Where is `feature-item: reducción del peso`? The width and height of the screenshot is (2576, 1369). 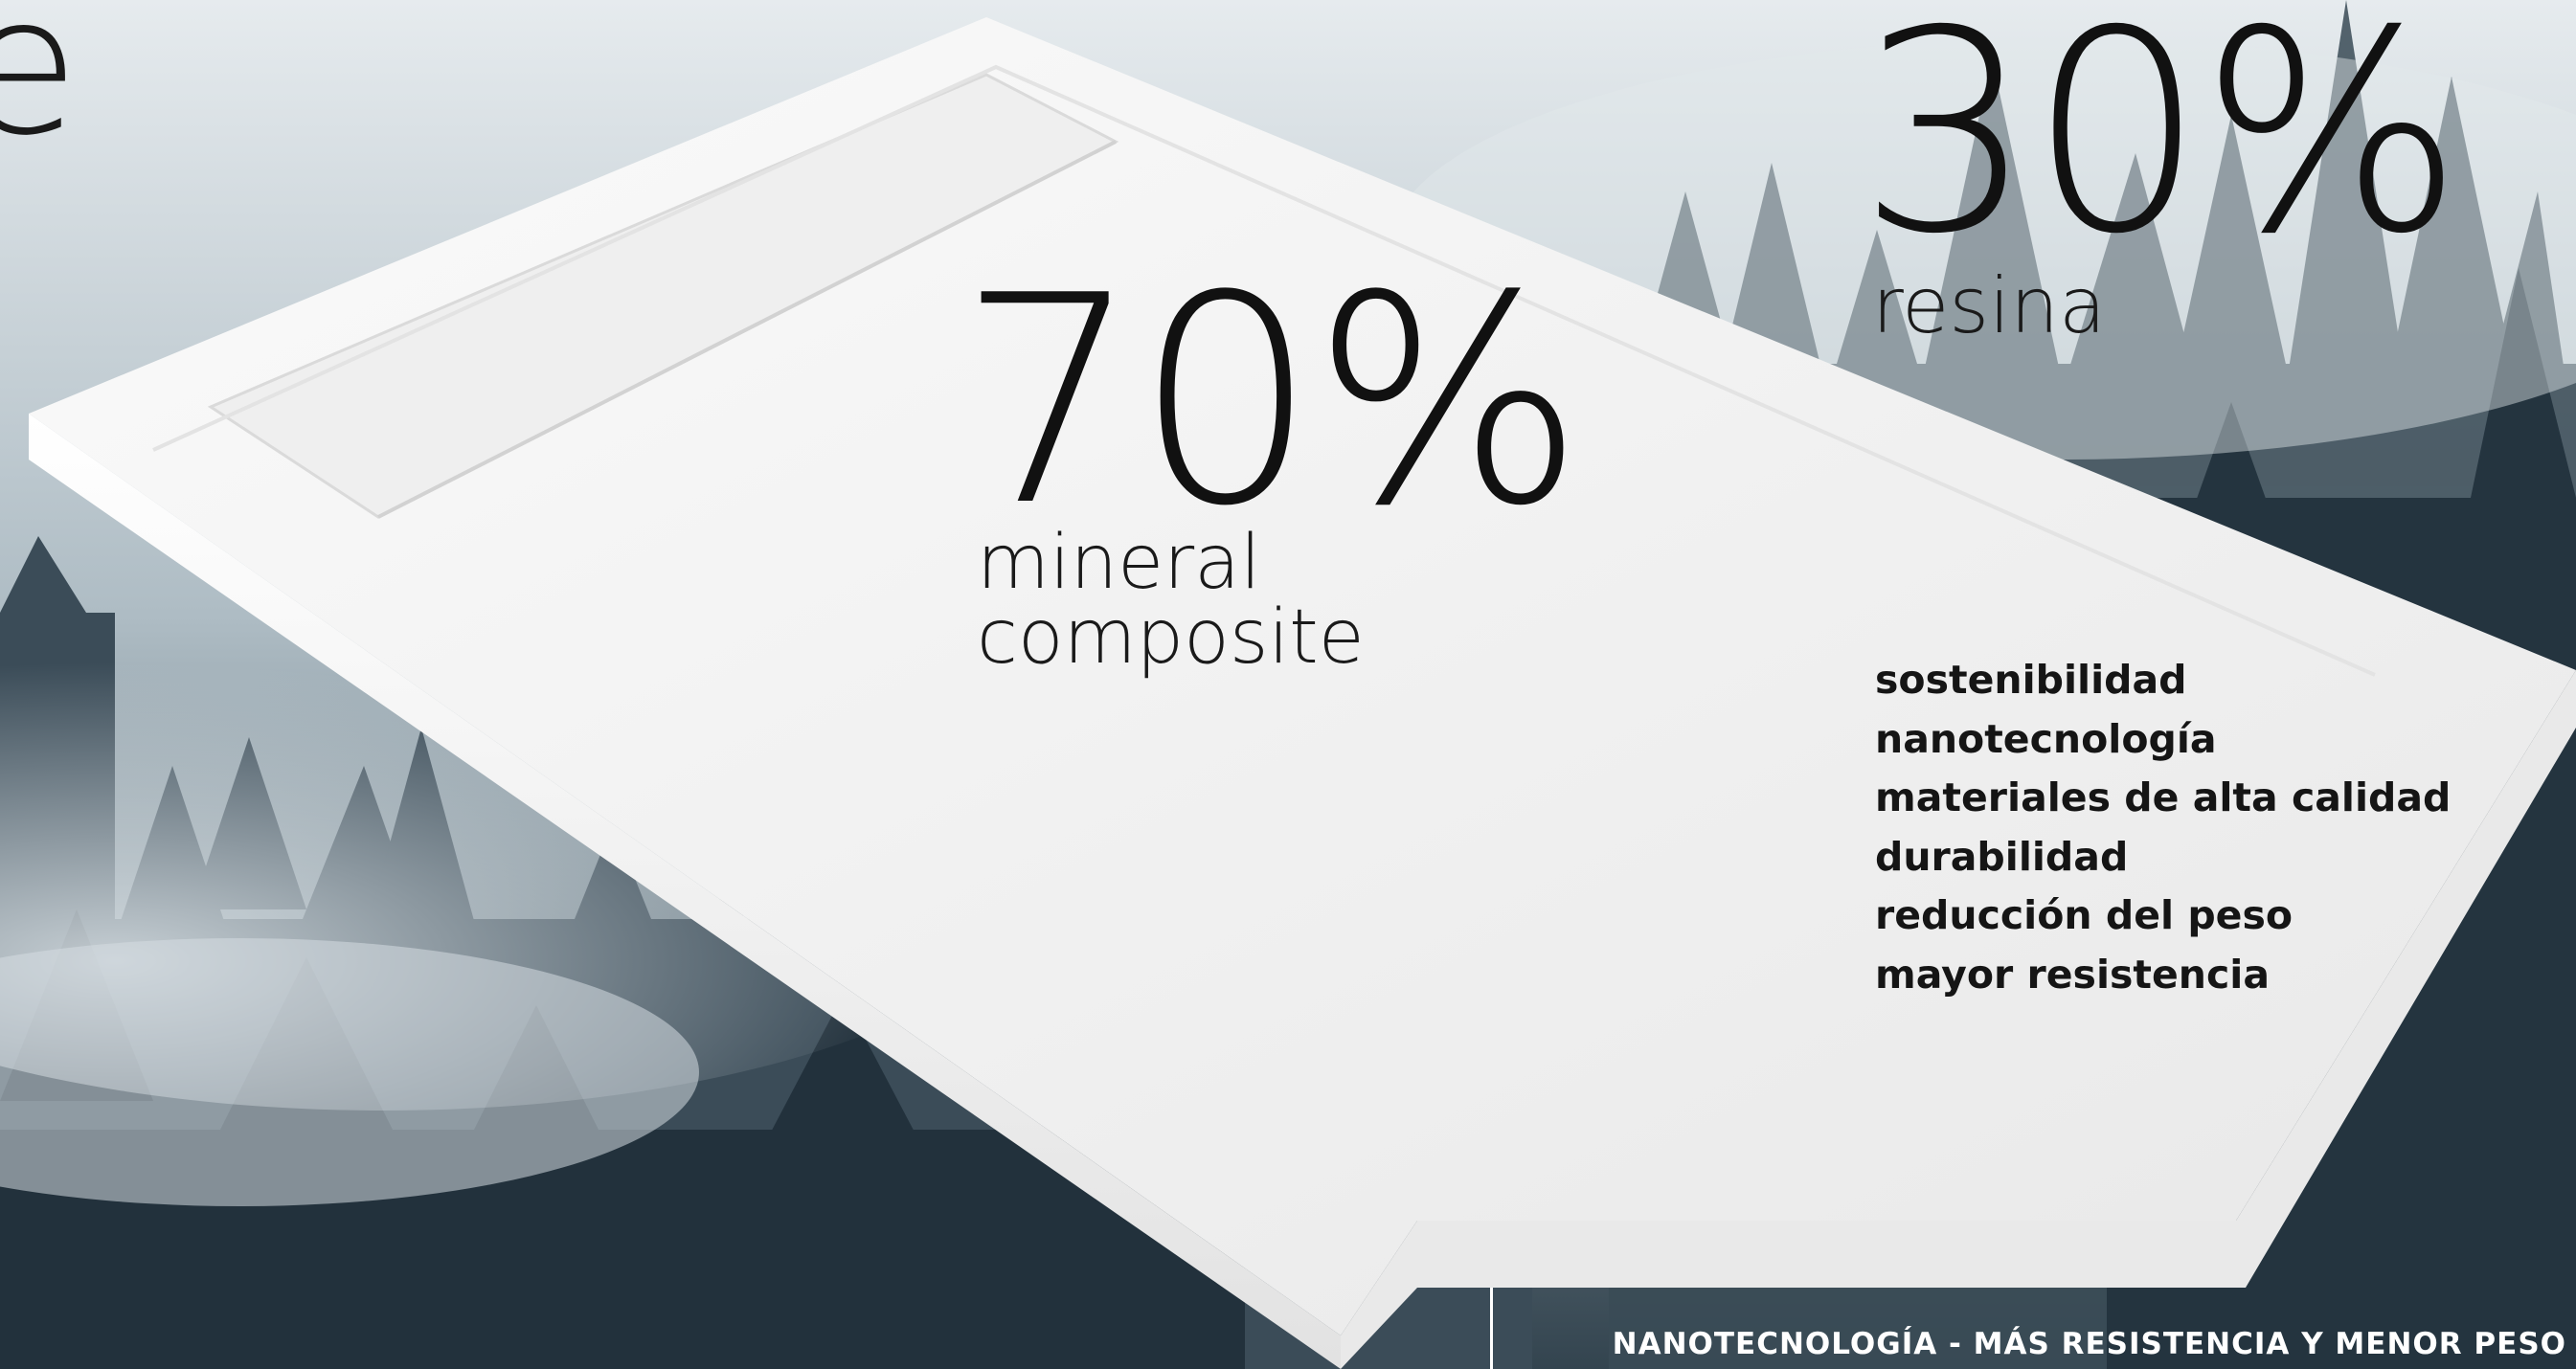 feature-item: reducción del peso is located at coordinates (2084, 915).